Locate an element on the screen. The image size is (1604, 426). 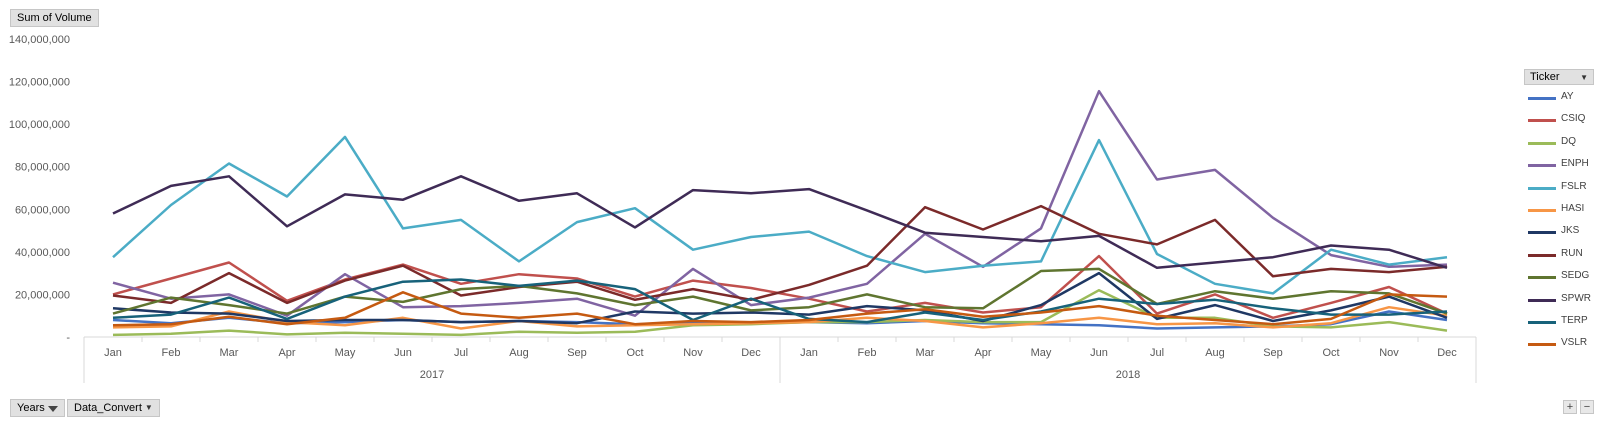
legend-item-ay: AY is located at coordinates (1563, 101).